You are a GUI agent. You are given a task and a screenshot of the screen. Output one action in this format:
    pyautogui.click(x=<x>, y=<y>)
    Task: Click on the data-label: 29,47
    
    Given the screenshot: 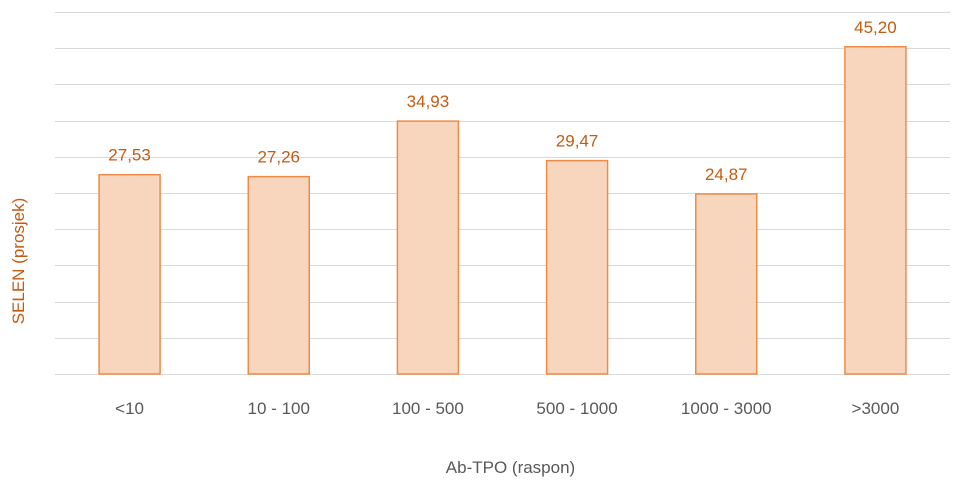 What is the action you would take?
    pyautogui.click(x=577, y=141)
    